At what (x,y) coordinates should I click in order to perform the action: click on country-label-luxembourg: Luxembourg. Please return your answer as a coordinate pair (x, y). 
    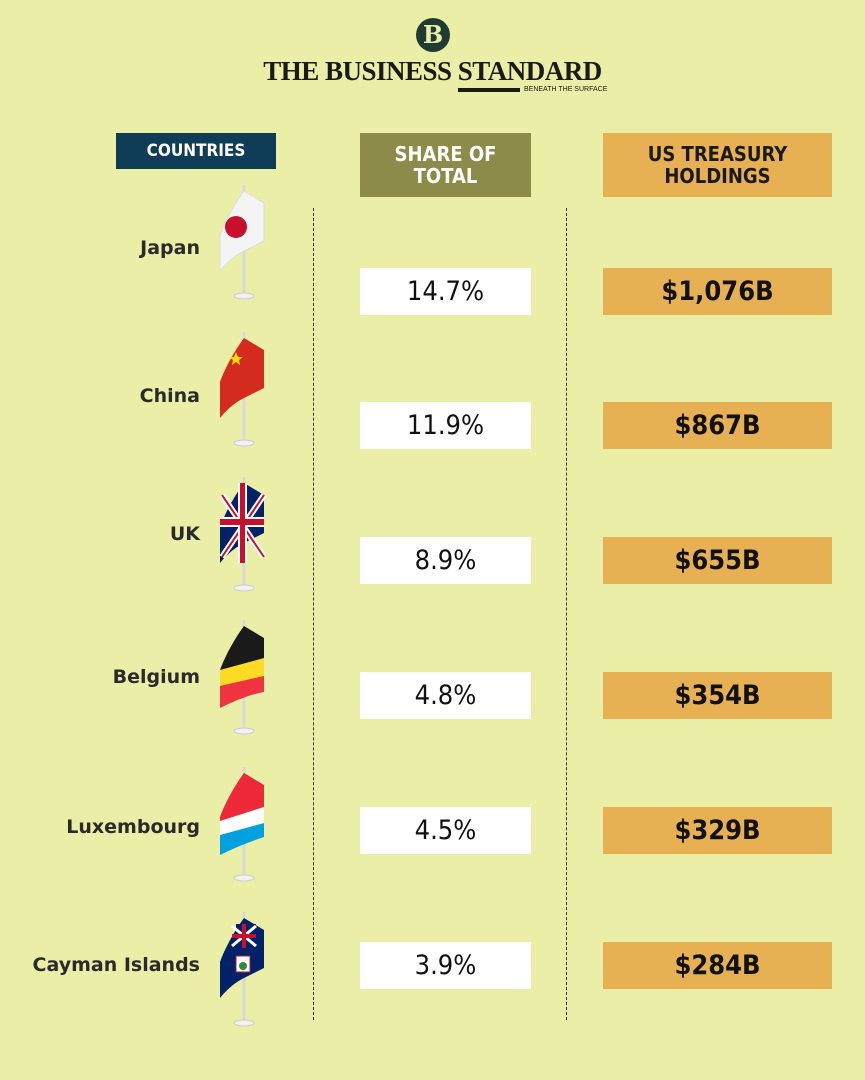
    Looking at the image, I should click on (133, 827).